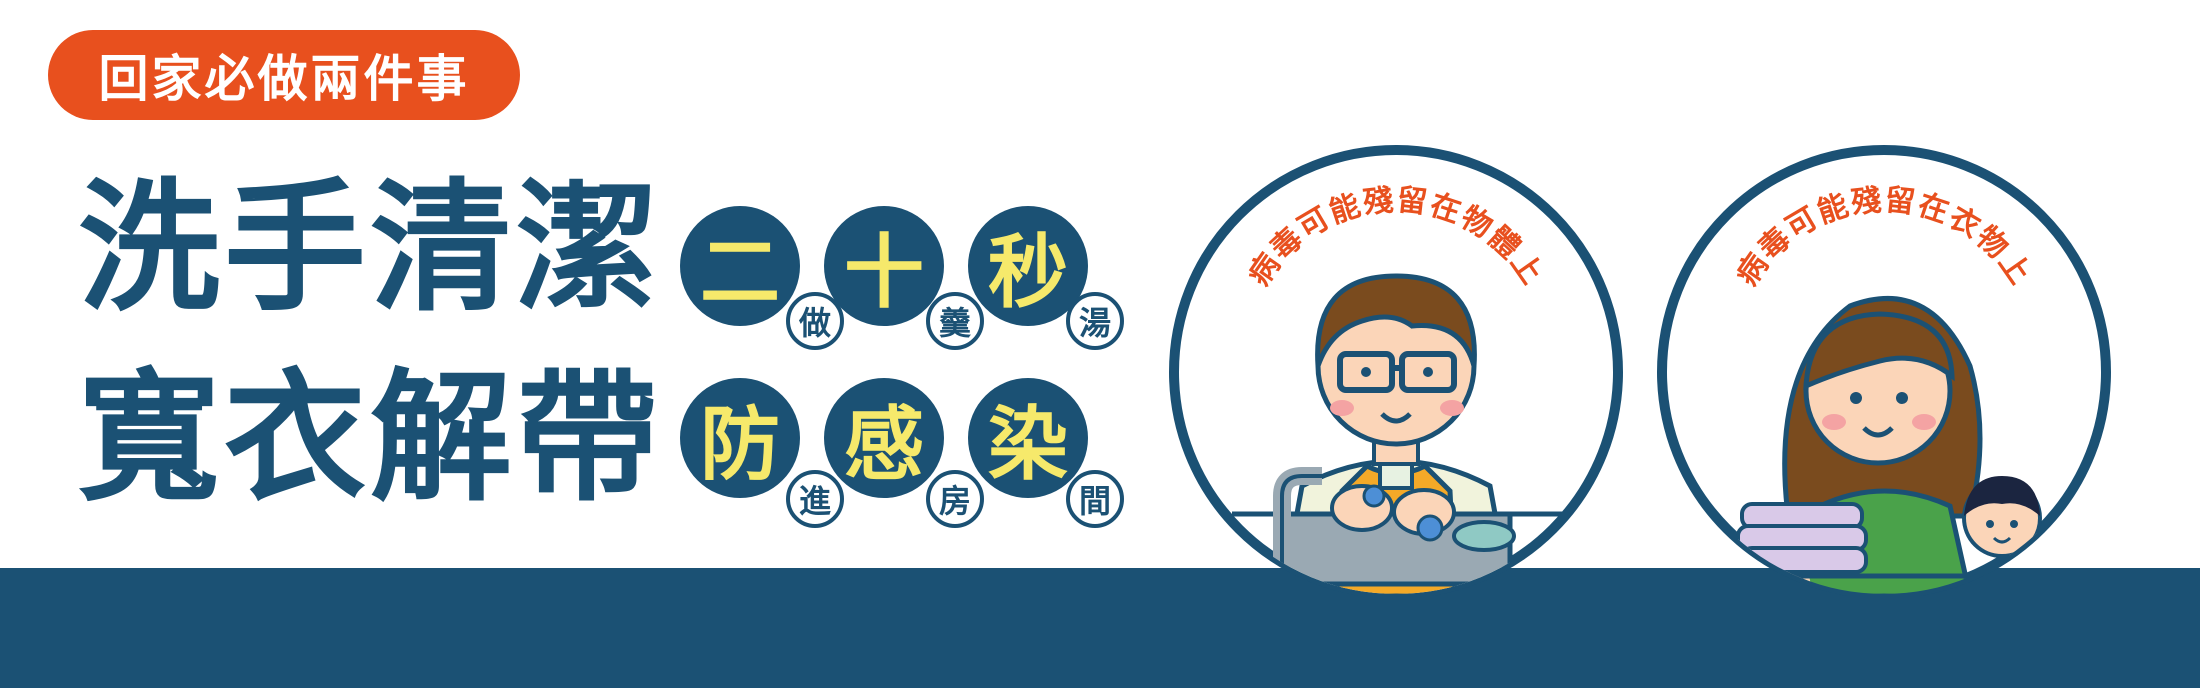 The image size is (2200, 688). I want to click on title-undress: 寬衣解帶, so click(370, 438).